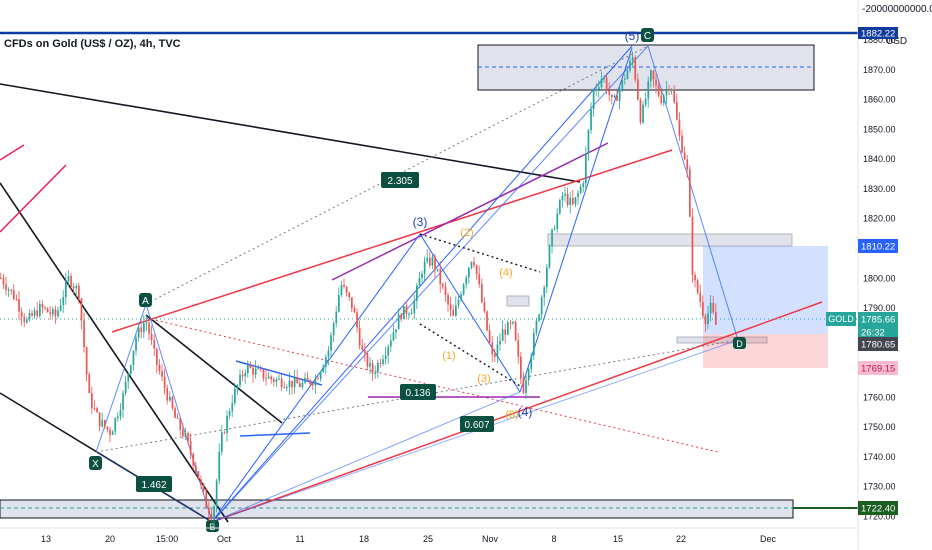  I want to click on x-tick-label: 15, so click(618, 539).